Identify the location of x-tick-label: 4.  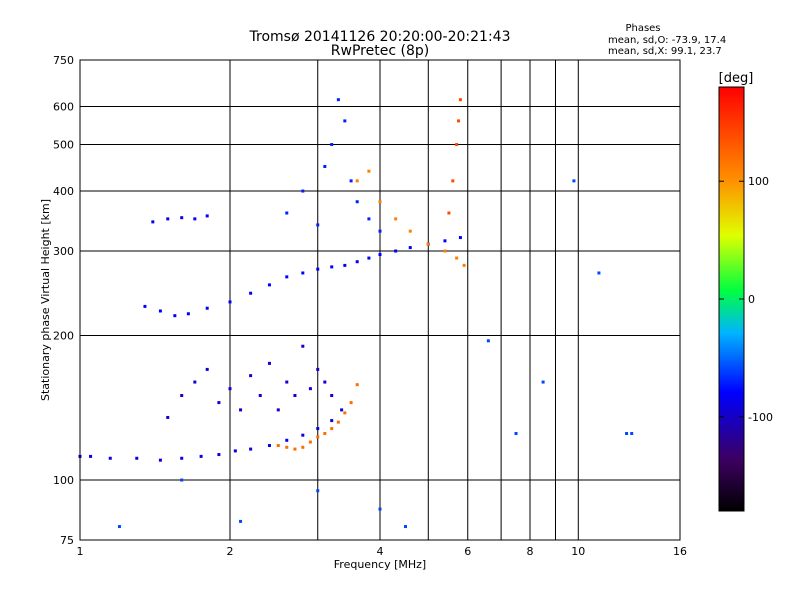
(380, 551).